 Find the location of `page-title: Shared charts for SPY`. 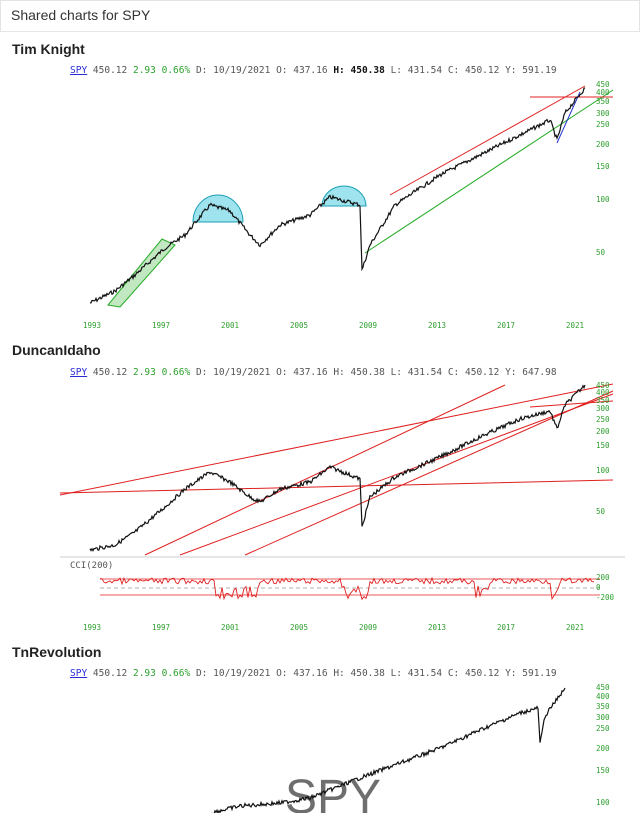

page-title: Shared charts for SPY is located at coordinates (81, 15).